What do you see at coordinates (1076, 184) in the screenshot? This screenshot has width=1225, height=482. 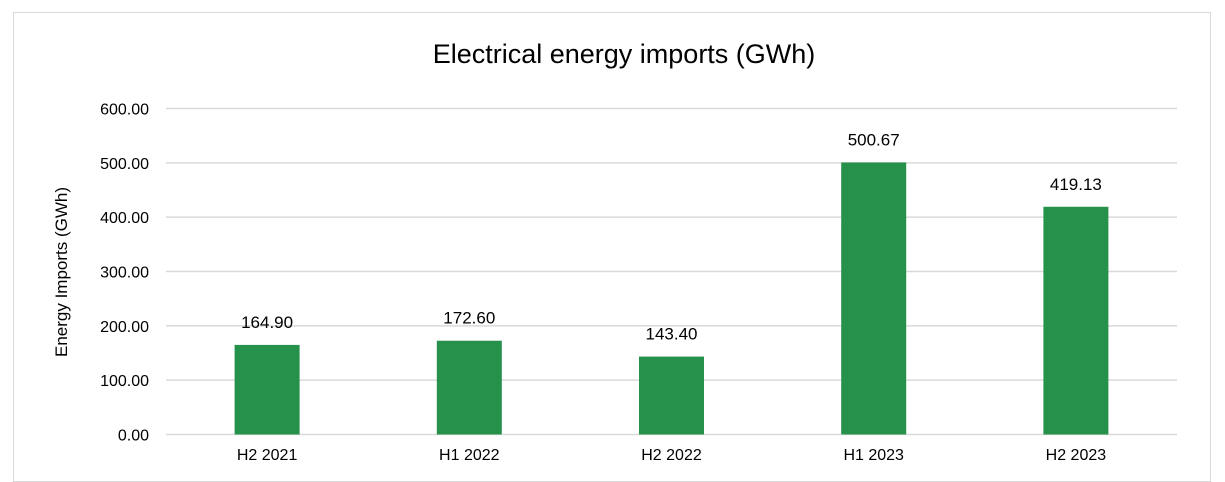 I see `data-label: 419.13` at bounding box center [1076, 184].